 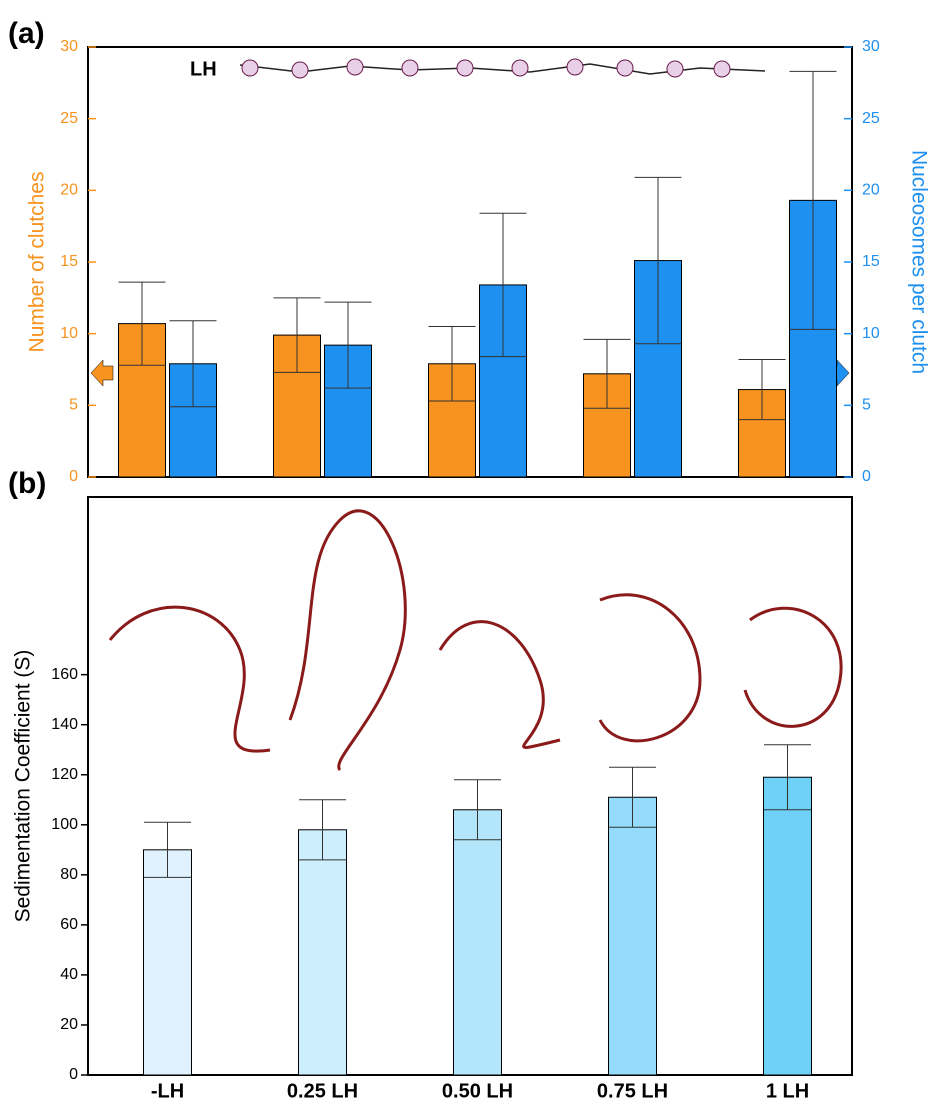 What do you see at coordinates (27, 483) in the screenshot?
I see `panel-label: (b)` at bounding box center [27, 483].